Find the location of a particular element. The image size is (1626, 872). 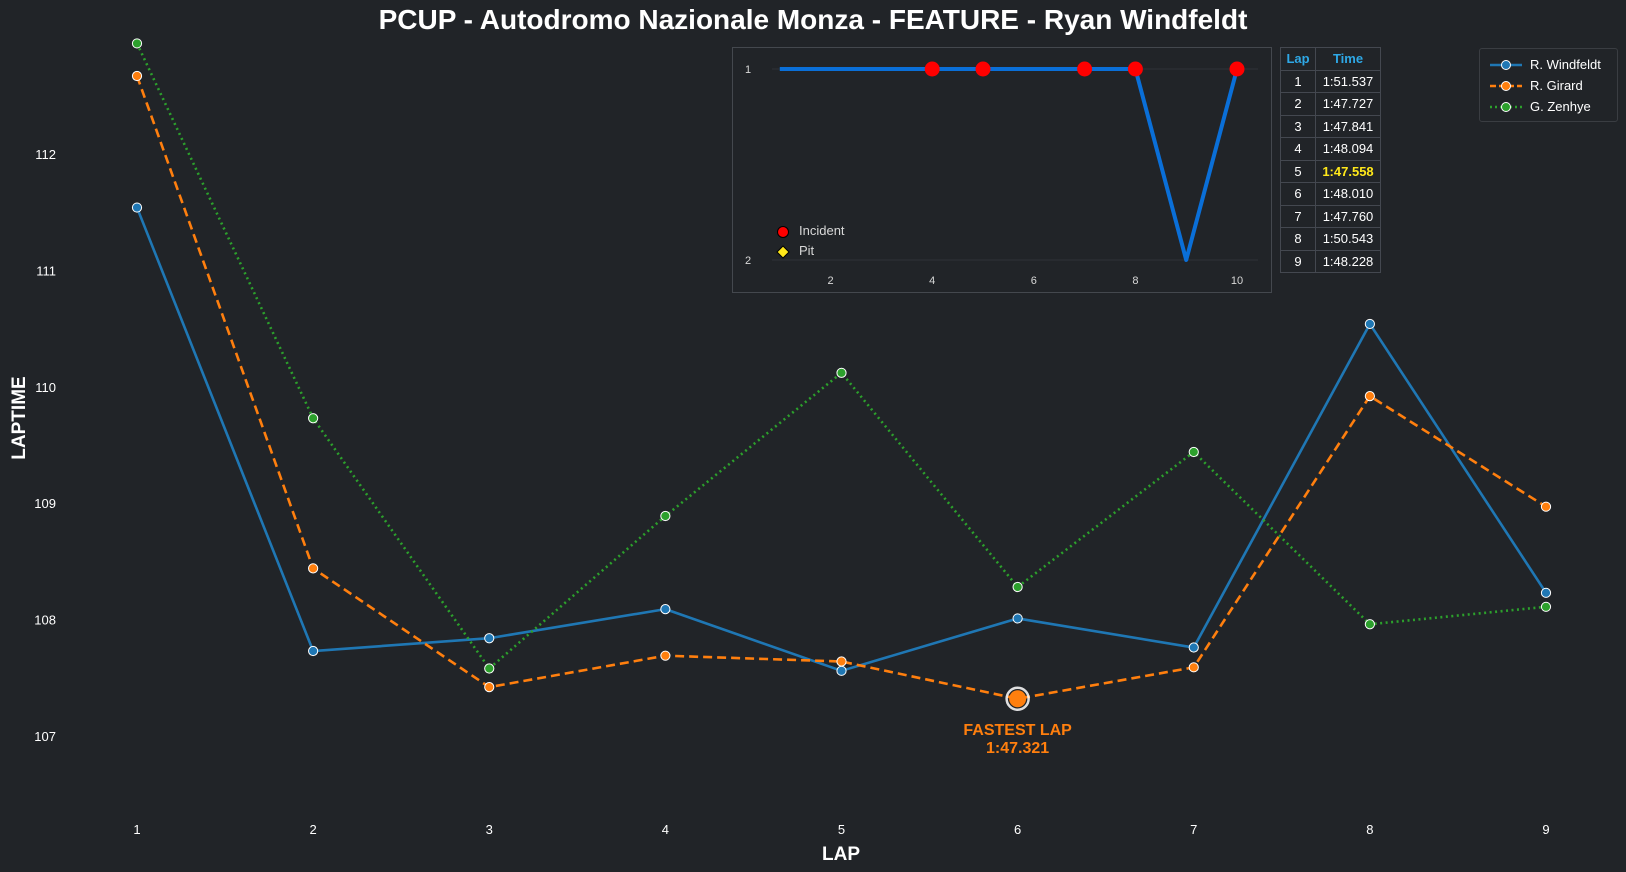

table-cell-lap: 9 is located at coordinates (1298, 261).